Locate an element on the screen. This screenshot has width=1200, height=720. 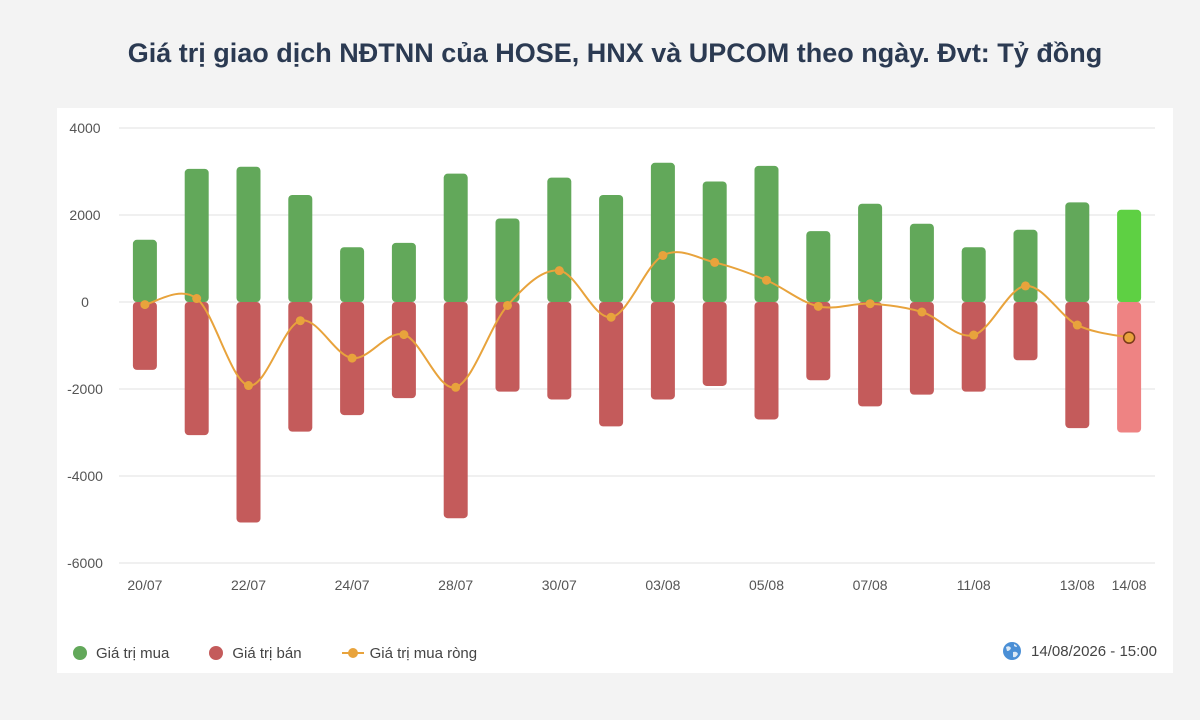
y-tick-label: -4000 is located at coordinates (85, 476).